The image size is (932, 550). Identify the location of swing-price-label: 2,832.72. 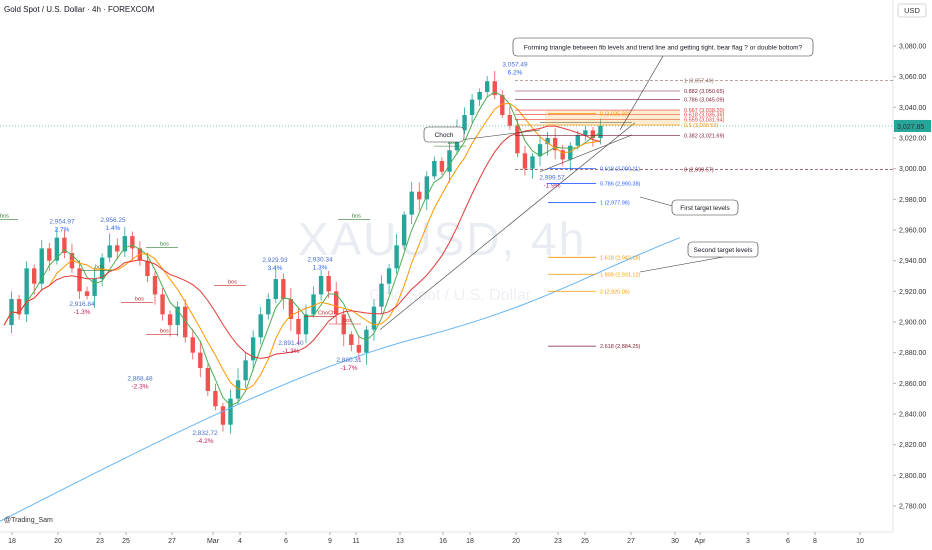
(205, 433).